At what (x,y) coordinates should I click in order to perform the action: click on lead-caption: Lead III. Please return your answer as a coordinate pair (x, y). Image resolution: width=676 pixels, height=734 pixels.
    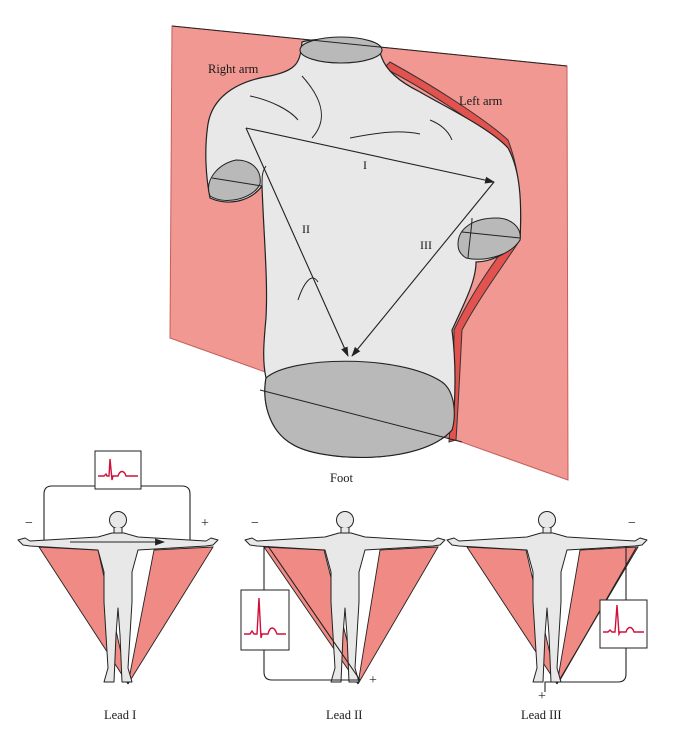
    Looking at the image, I should click on (541, 715).